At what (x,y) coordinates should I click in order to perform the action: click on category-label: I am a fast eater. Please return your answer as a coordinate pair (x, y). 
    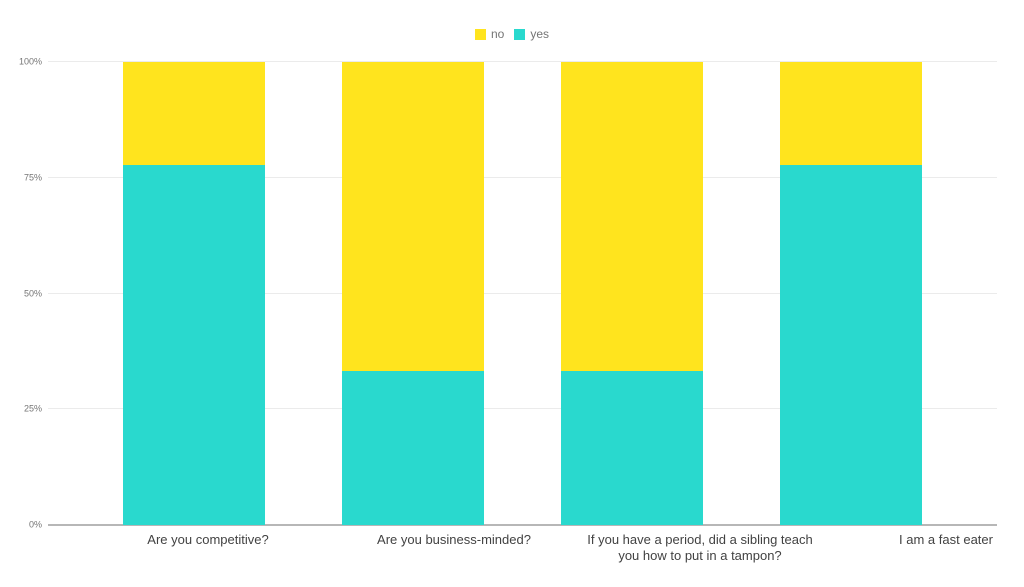
    Looking at the image, I should click on (946, 539).